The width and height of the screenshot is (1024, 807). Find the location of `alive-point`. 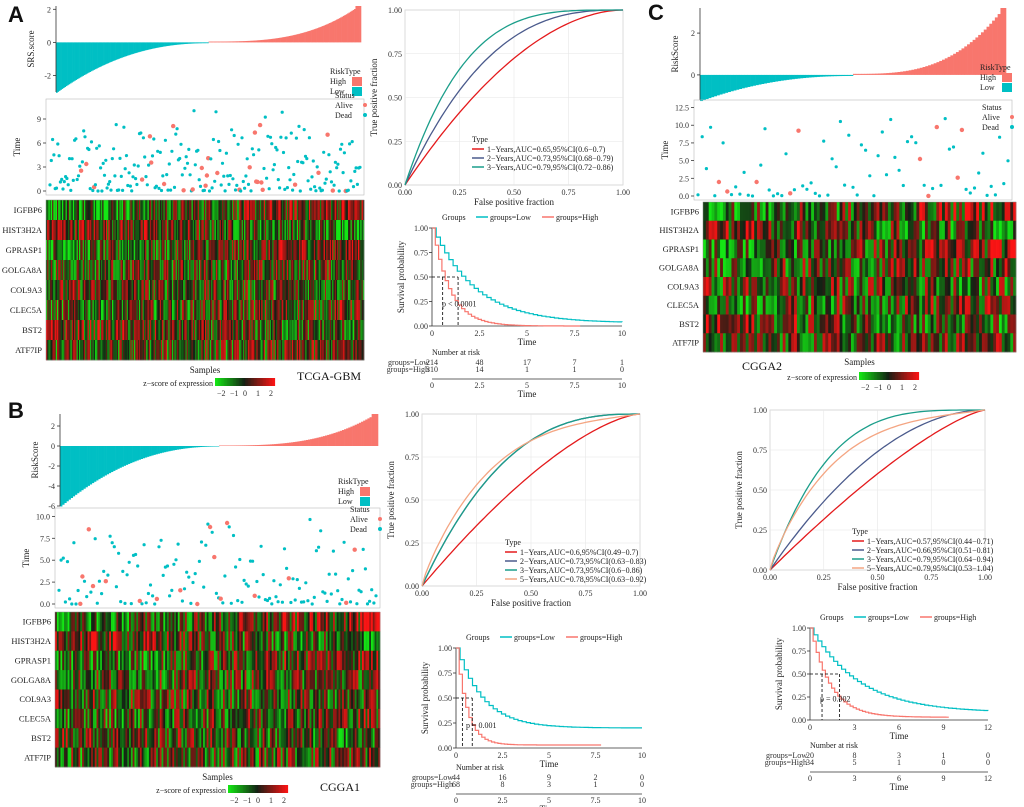

alive-point is located at coordinates (798, 130).